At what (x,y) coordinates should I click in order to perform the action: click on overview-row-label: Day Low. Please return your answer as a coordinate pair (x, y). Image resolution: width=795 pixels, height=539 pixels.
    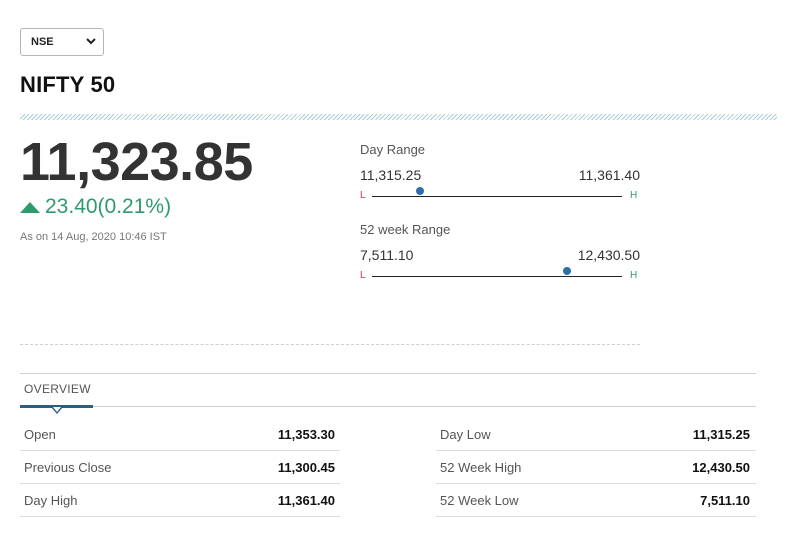
    Looking at the image, I should click on (465, 434).